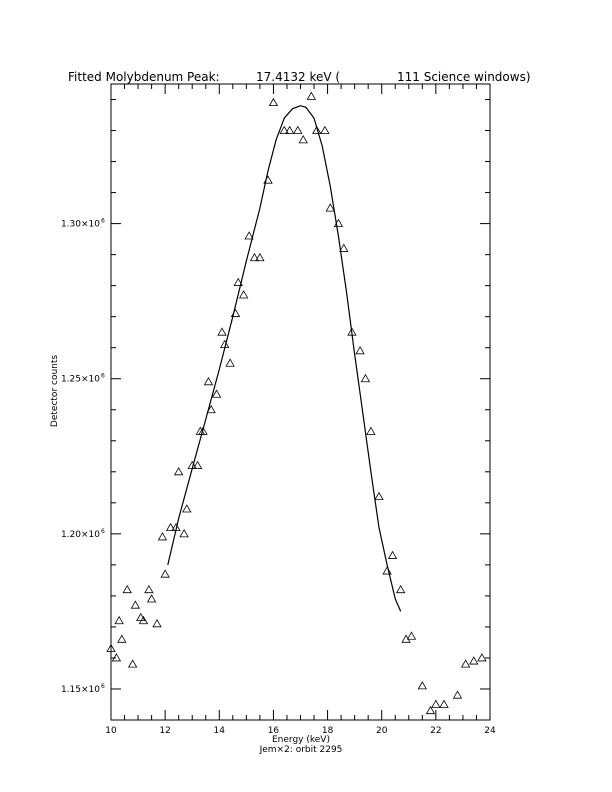  I want to click on chart-title-value: 17.4132 keV (, so click(298, 77).